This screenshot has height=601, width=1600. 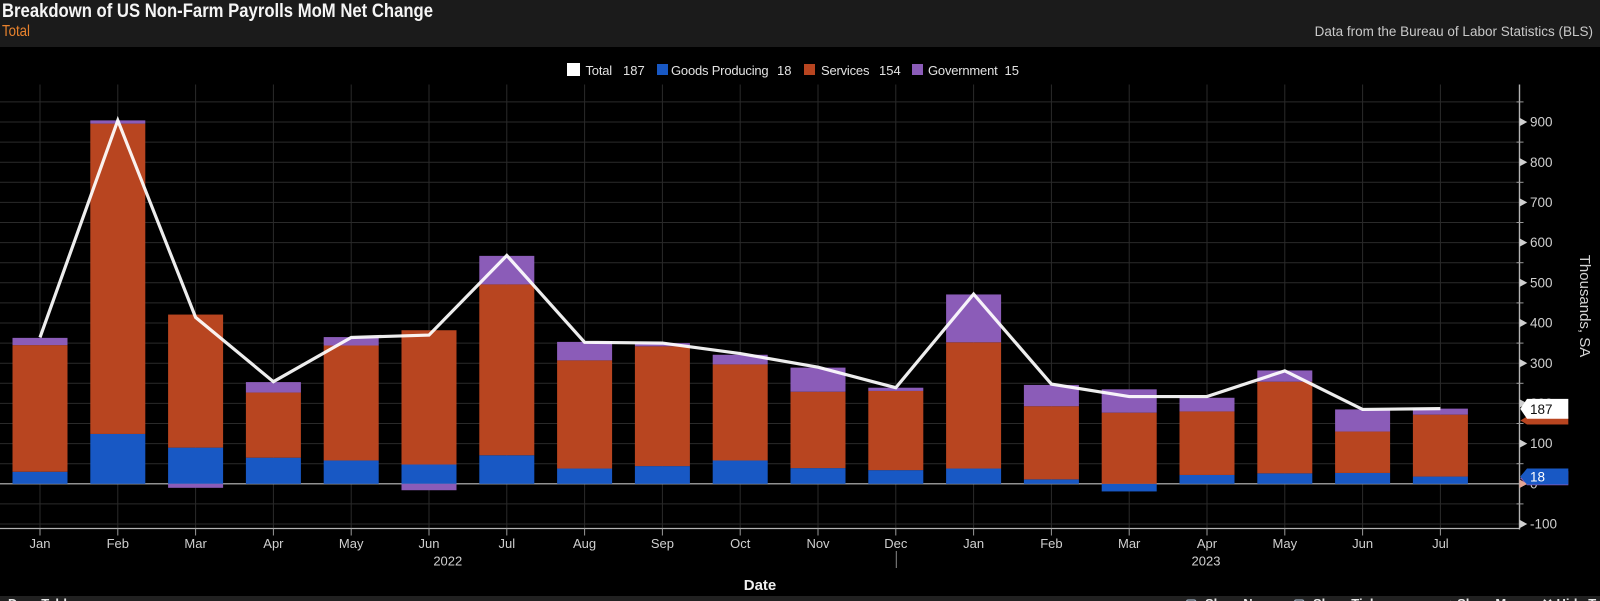 I want to click on svg-text: 100, so click(x=1541, y=443).